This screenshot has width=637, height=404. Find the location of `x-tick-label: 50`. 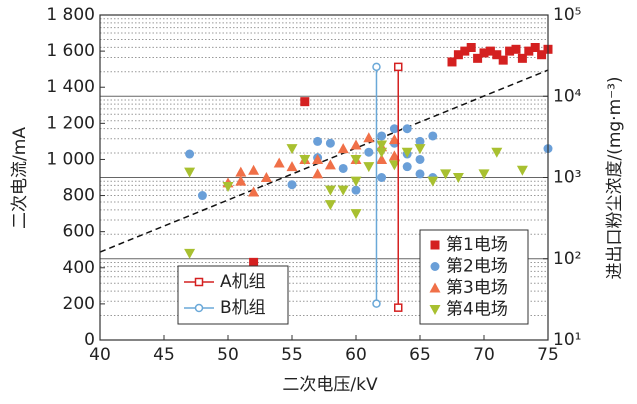

x-tick-label: 50 is located at coordinates (228, 355).